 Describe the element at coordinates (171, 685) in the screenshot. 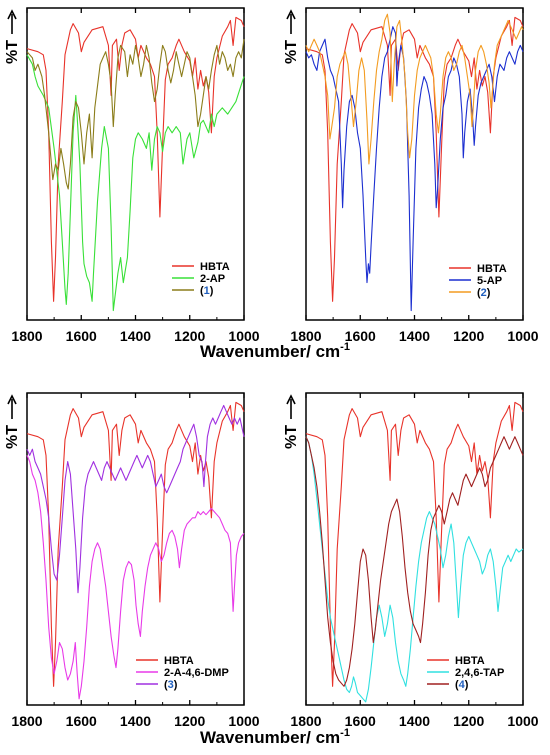

I see `legend-label: (3)` at that location.